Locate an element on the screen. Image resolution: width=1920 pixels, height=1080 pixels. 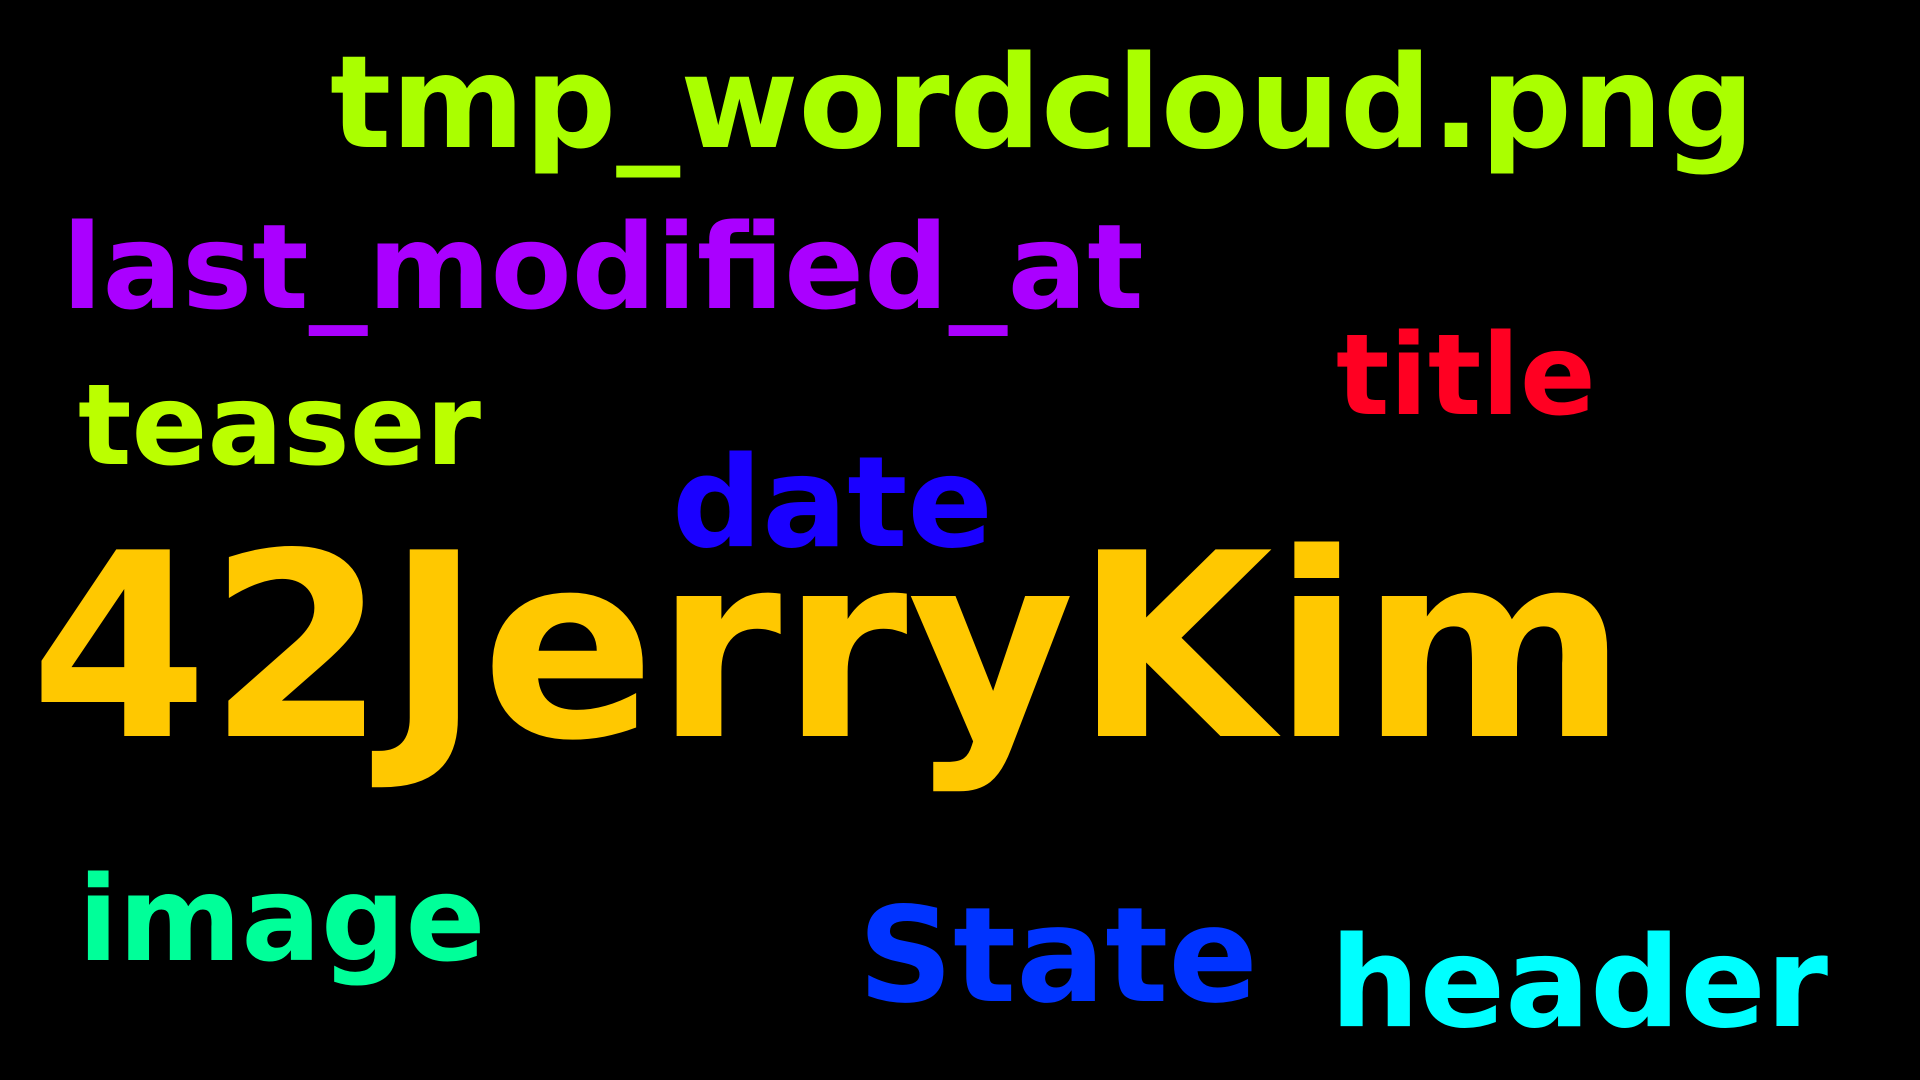
word-tmp-wordcloud-png: tmp_wordcloud.png is located at coordinates (1042, 103).